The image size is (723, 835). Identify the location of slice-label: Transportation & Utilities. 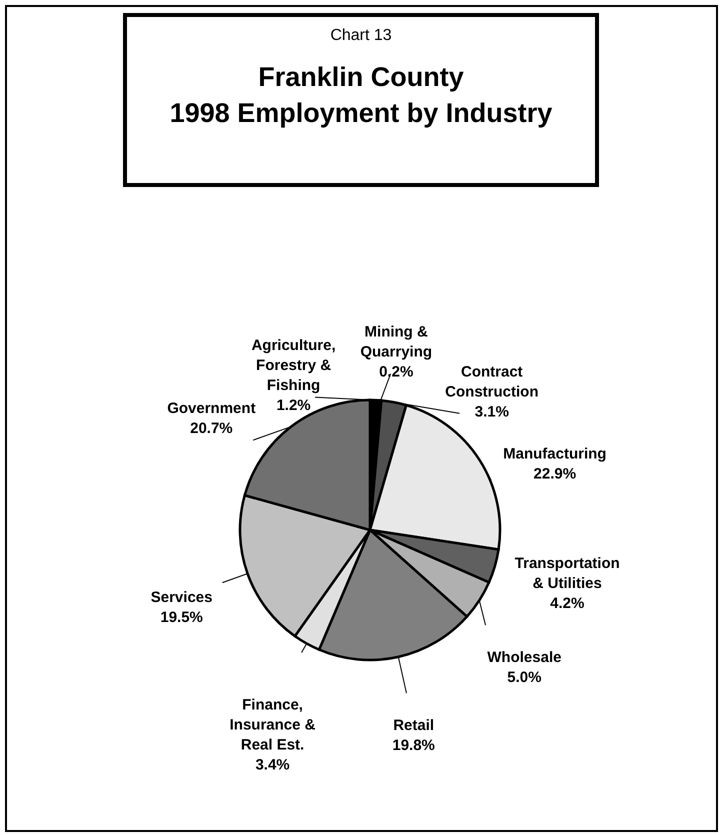
(567, 573).